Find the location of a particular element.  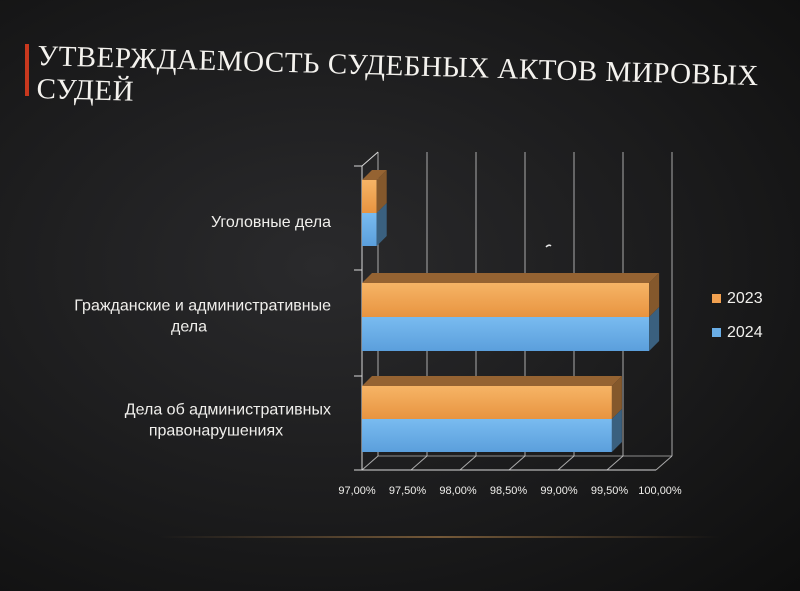

decorative-divider is located at coordinates (440, 537).